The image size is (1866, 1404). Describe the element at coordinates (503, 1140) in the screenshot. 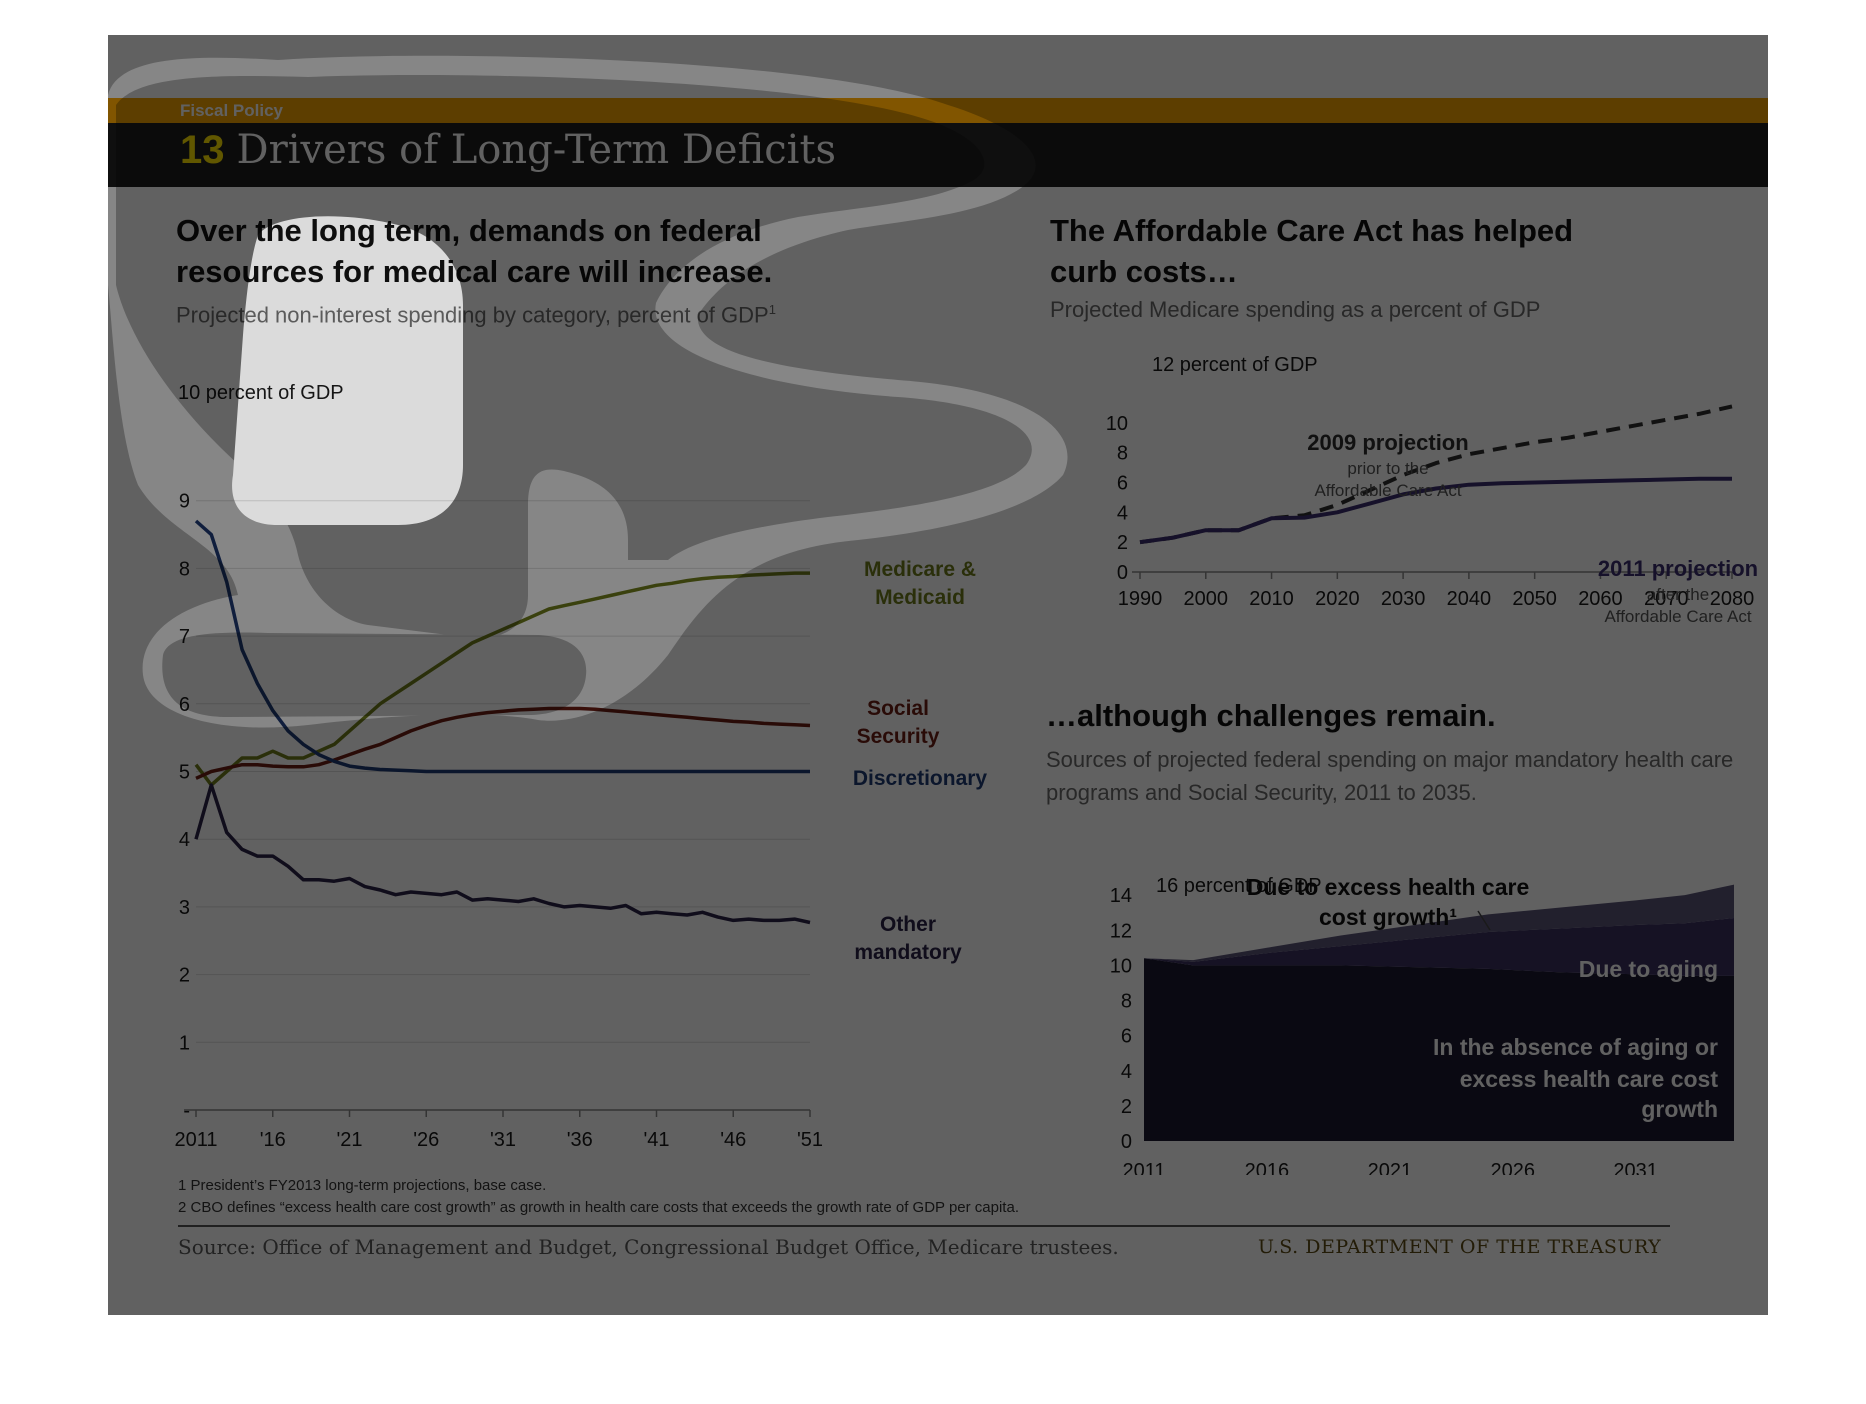

I see `x-tick-label: '31` at that location.